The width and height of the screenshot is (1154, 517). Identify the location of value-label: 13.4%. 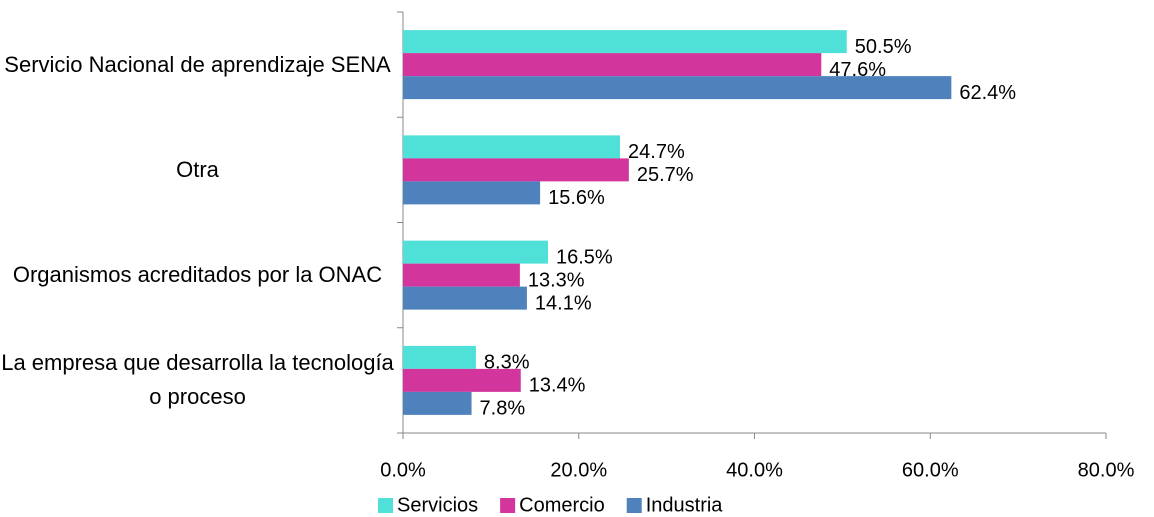
(557, 386).